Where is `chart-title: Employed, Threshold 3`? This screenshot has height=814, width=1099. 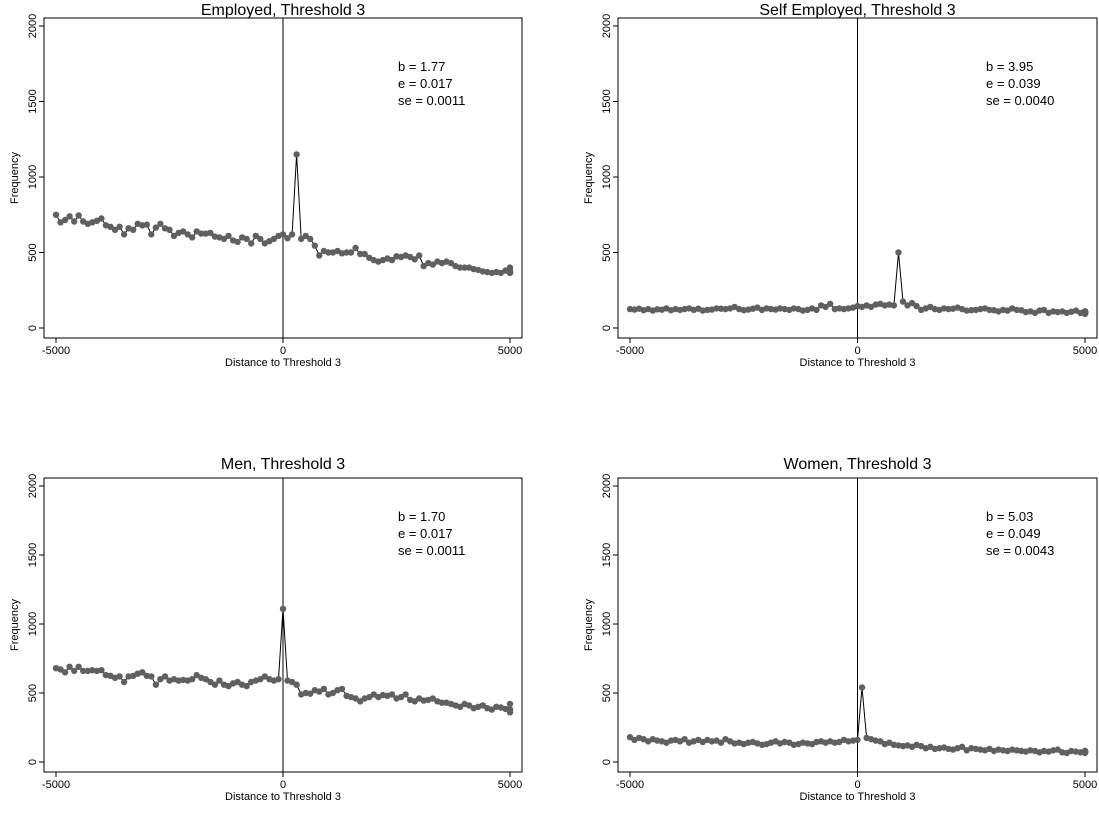 chart-title: Employed, Threshold 3 is located at coordinates (283, 10).